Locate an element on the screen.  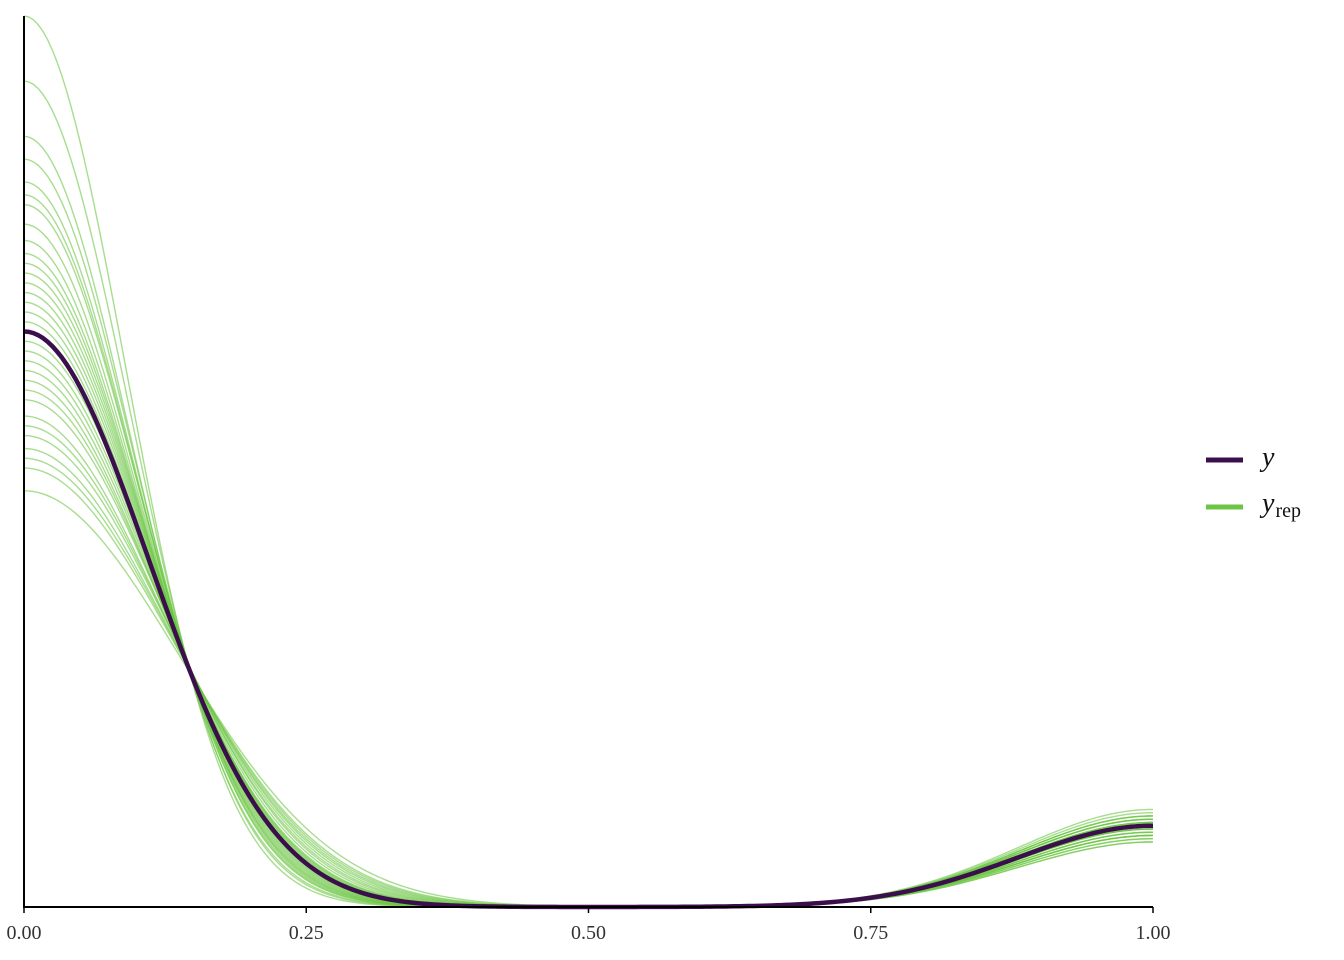
legend-label-y: y is located at coordinates (1267, 457).